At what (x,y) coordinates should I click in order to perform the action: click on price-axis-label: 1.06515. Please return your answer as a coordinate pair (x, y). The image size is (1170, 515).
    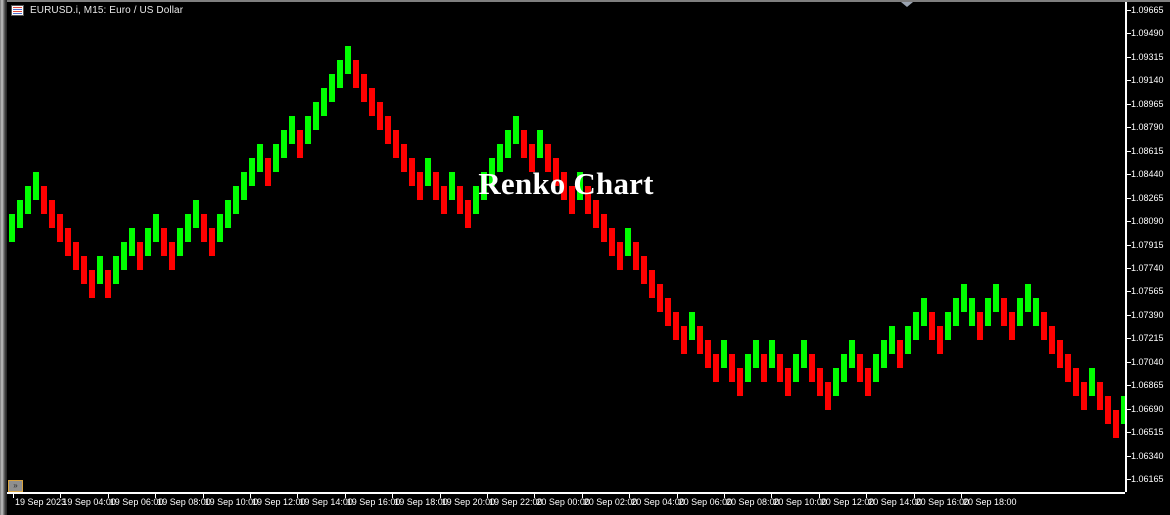
    Looking at the image, I should click on (1147, 432).